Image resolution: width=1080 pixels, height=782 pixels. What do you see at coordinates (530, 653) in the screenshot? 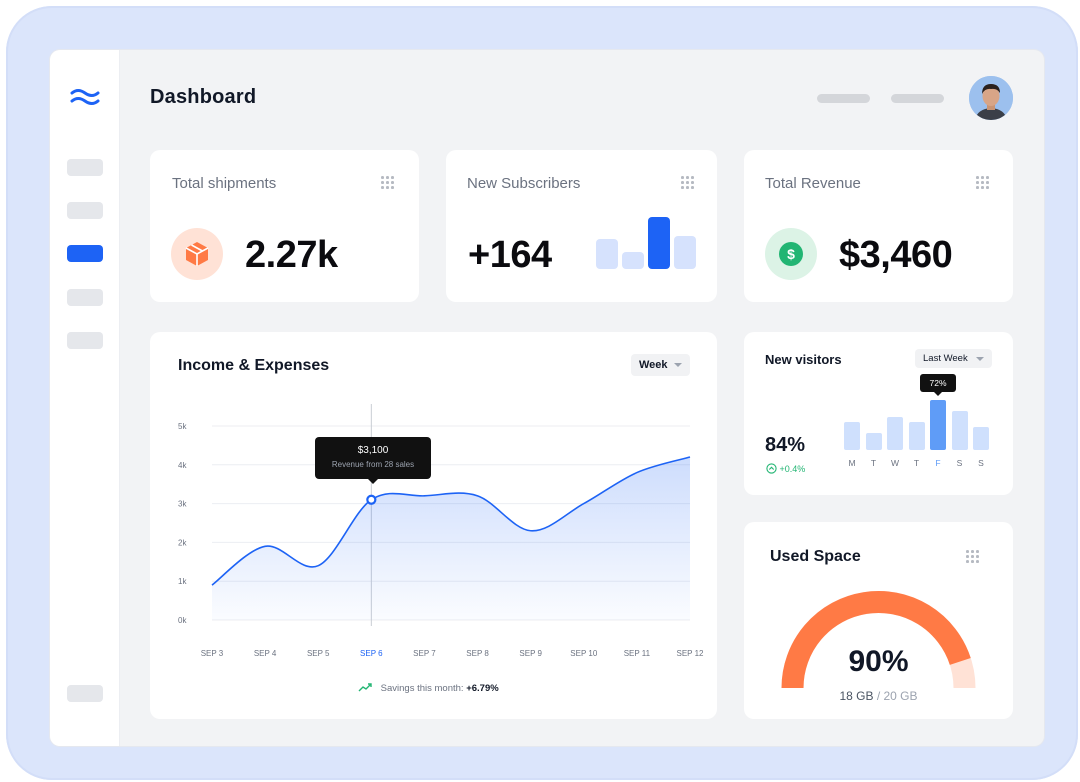
I see `x-tick-label: SEP 9` at bounding box center [530, 653].